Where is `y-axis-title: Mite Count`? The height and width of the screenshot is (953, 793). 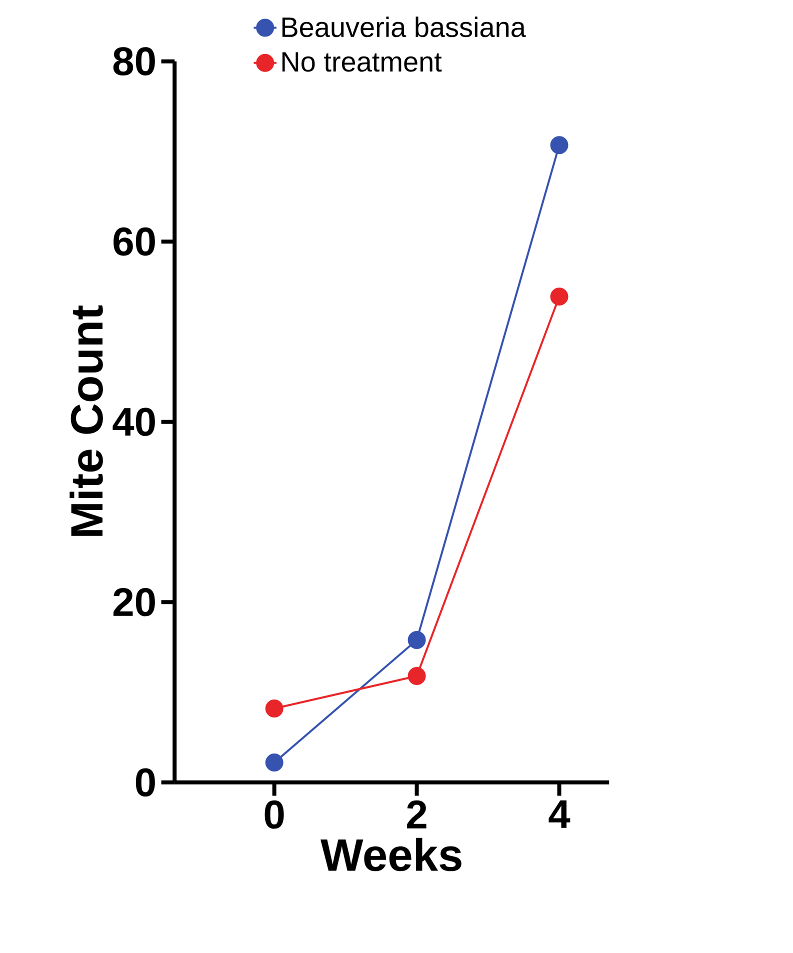
y-axis-title: Mite Count is located at coordinates (86, 420).